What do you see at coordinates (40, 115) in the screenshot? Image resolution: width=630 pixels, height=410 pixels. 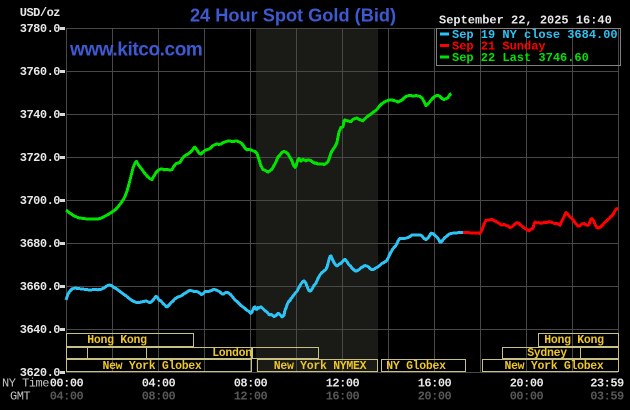 I see `svg-text: 3740.0` at bounding box center [40, 115].